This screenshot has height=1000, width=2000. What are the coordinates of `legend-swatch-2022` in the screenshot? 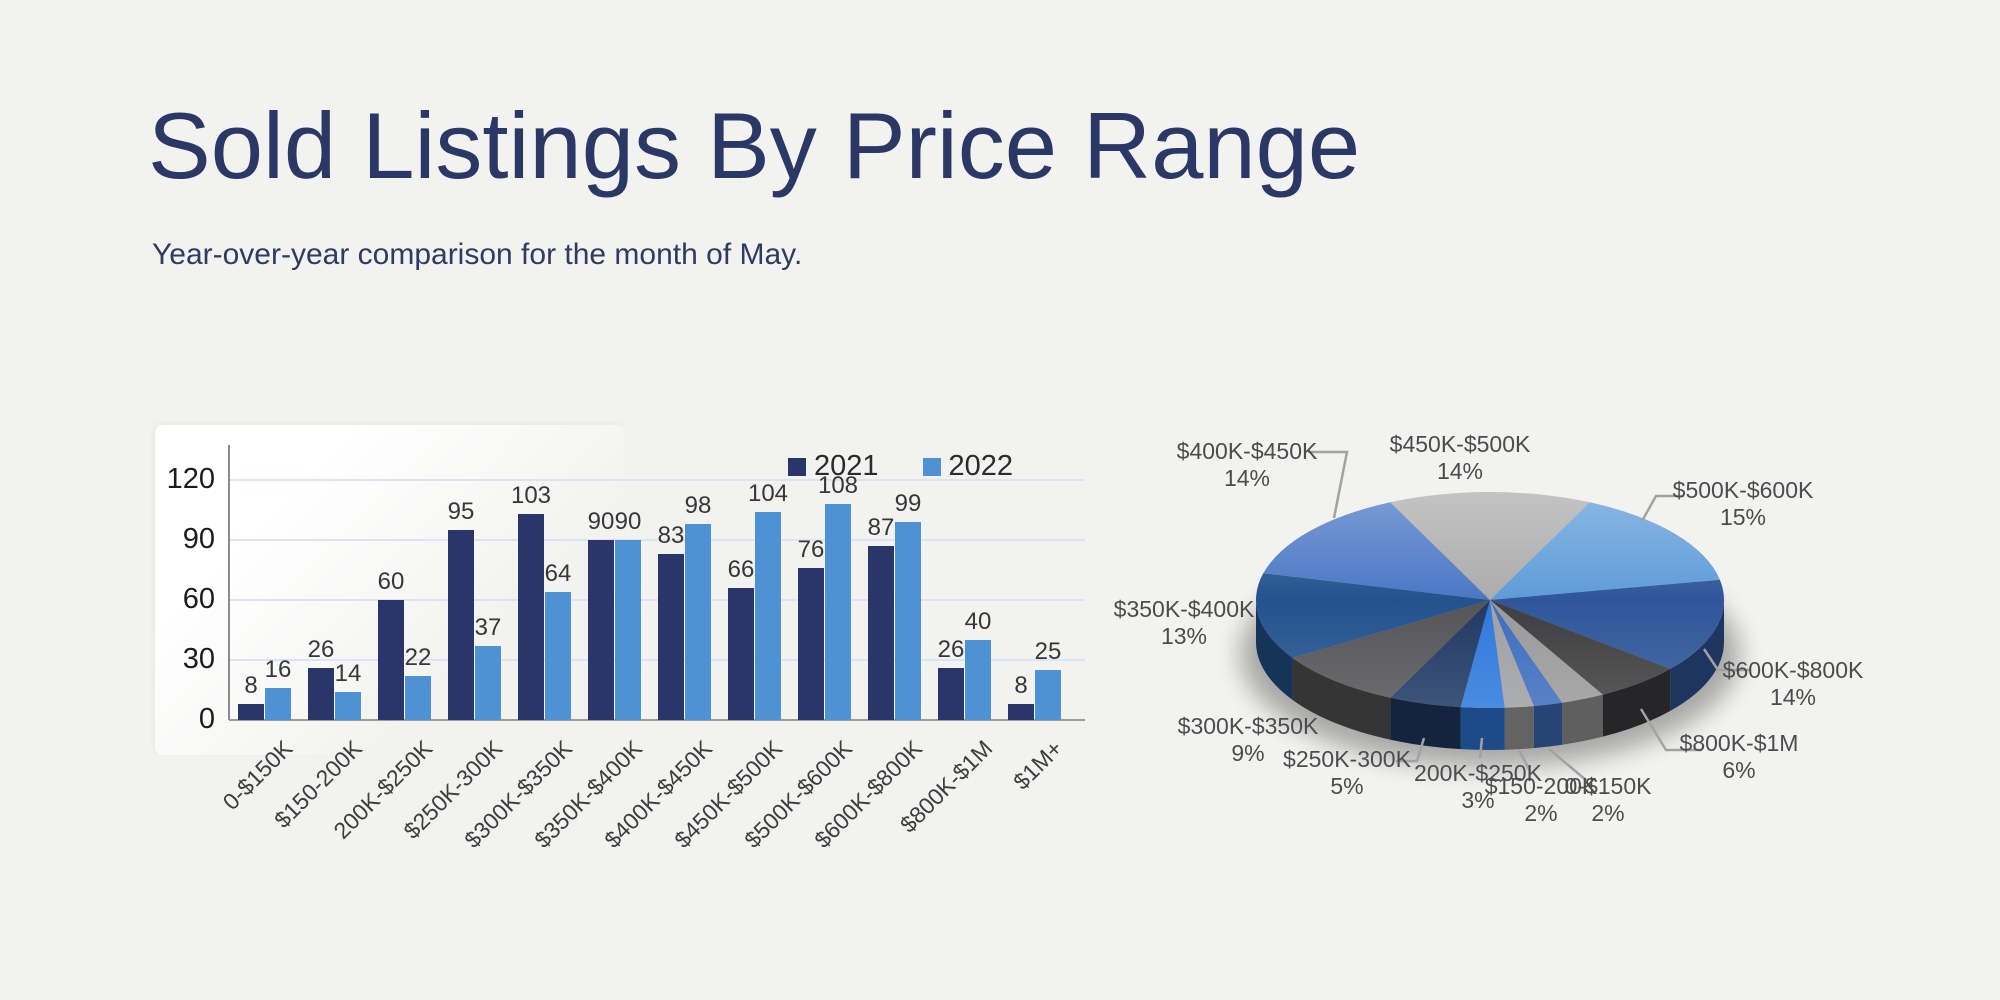 It's located at (931, 466).